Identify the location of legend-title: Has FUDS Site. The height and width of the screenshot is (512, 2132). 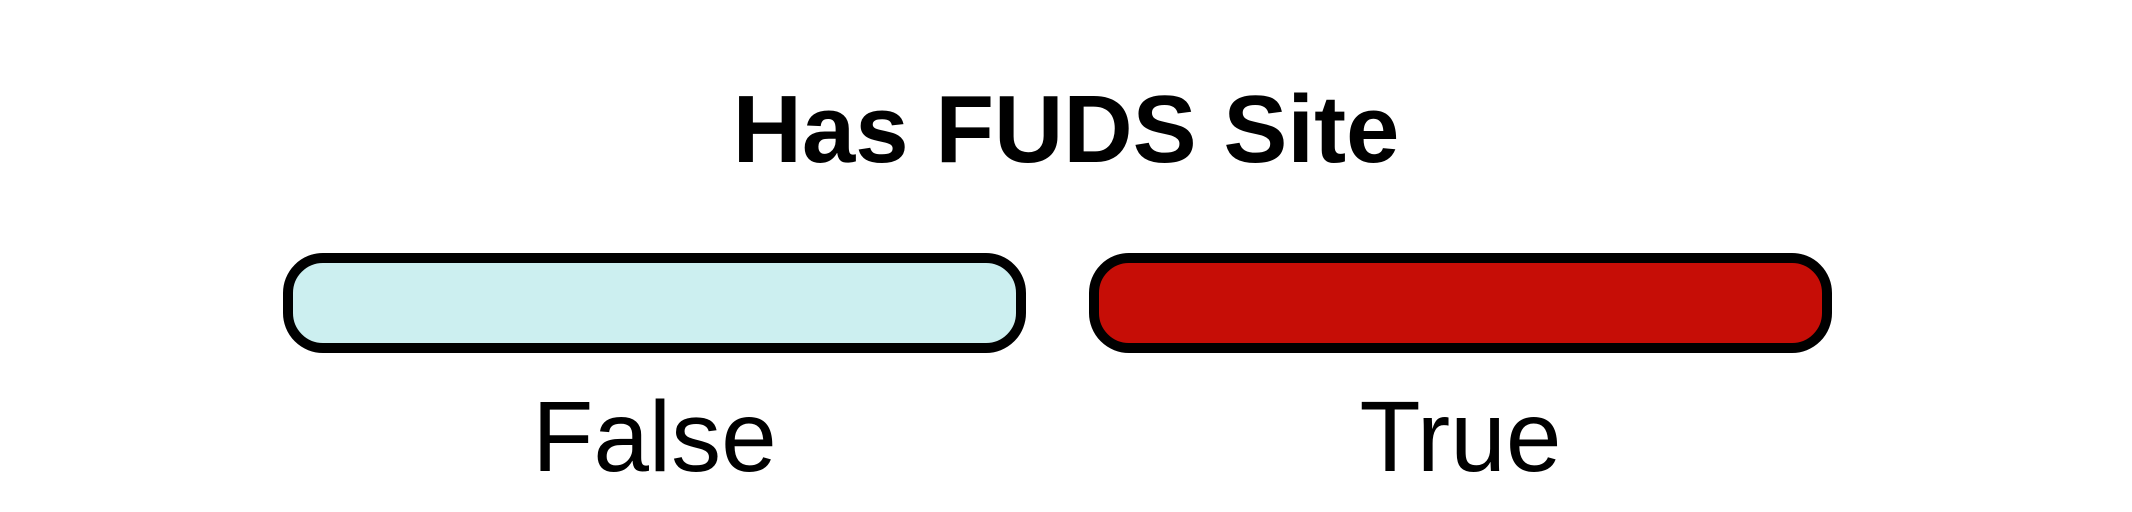
(1066, 129).